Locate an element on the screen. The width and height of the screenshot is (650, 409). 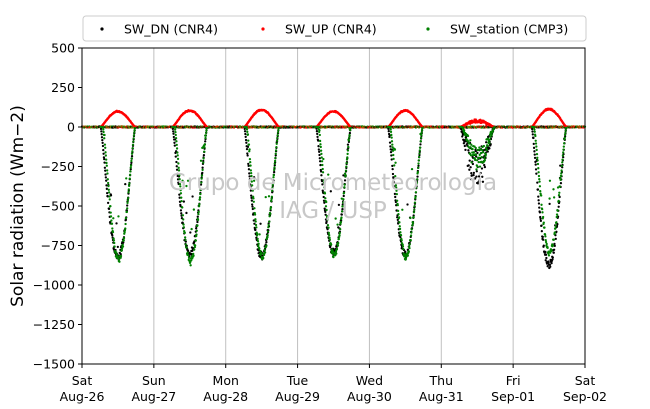
y-tick-label: 500 is located at coordinates (63, 48).